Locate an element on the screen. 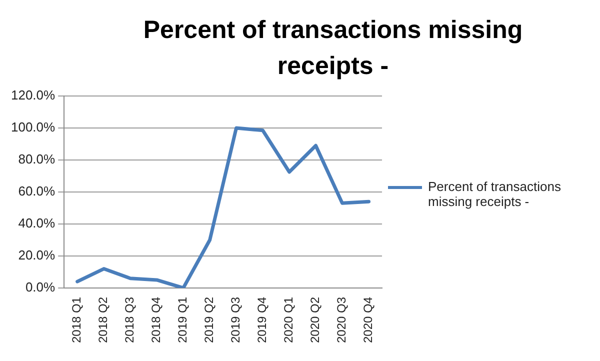 Image resolution: width=600 pixels, height=361 pixels. x-tick-label: 2018 Q4 is located at coordinates (156, 320).